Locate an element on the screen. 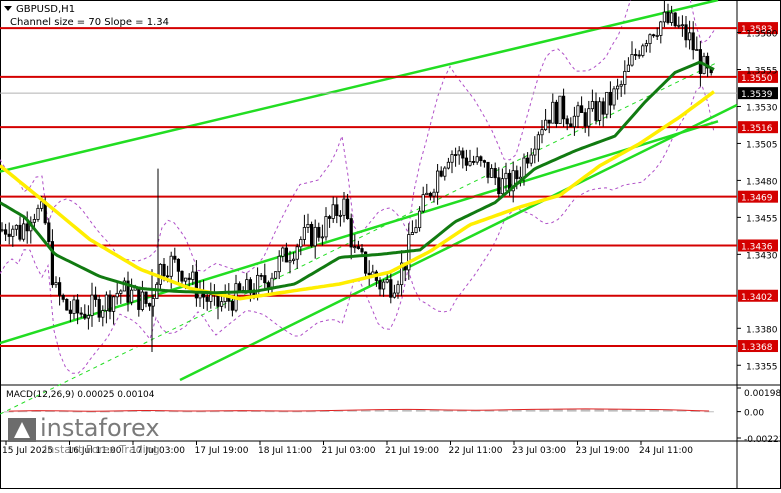  macd-tick-label: 0.00 is located at coordinates (754, 414).